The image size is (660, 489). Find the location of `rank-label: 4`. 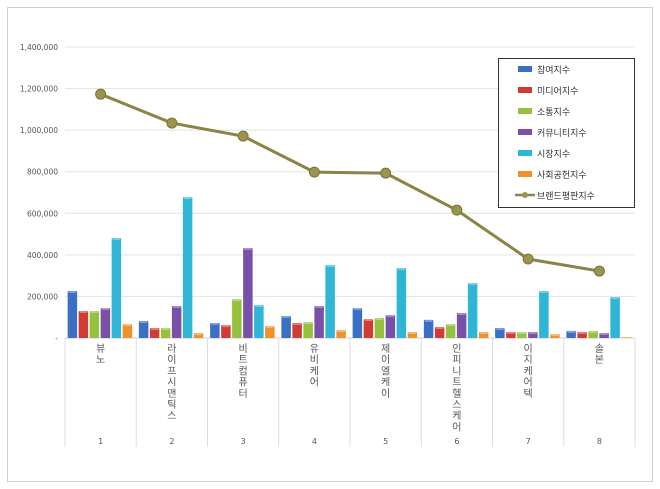

rank-label: 4 is located at coordinates (314, 441).